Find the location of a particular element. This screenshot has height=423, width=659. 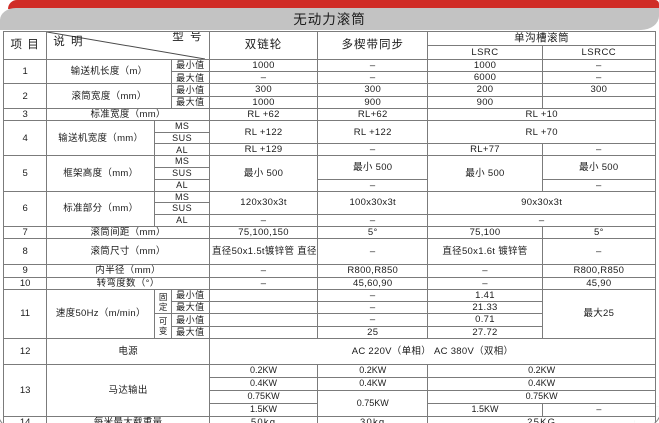

table-row: 1.5KW 1.5KW – is located at coordinates (330, 409).